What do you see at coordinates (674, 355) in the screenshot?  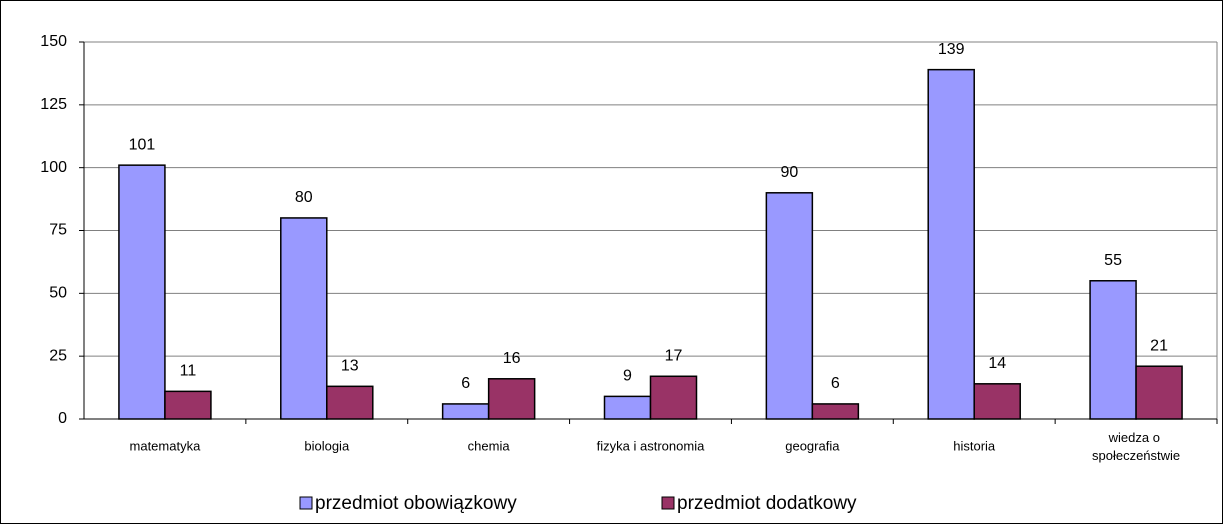 I see `data-label: 17` at bounding box center [674, 355].